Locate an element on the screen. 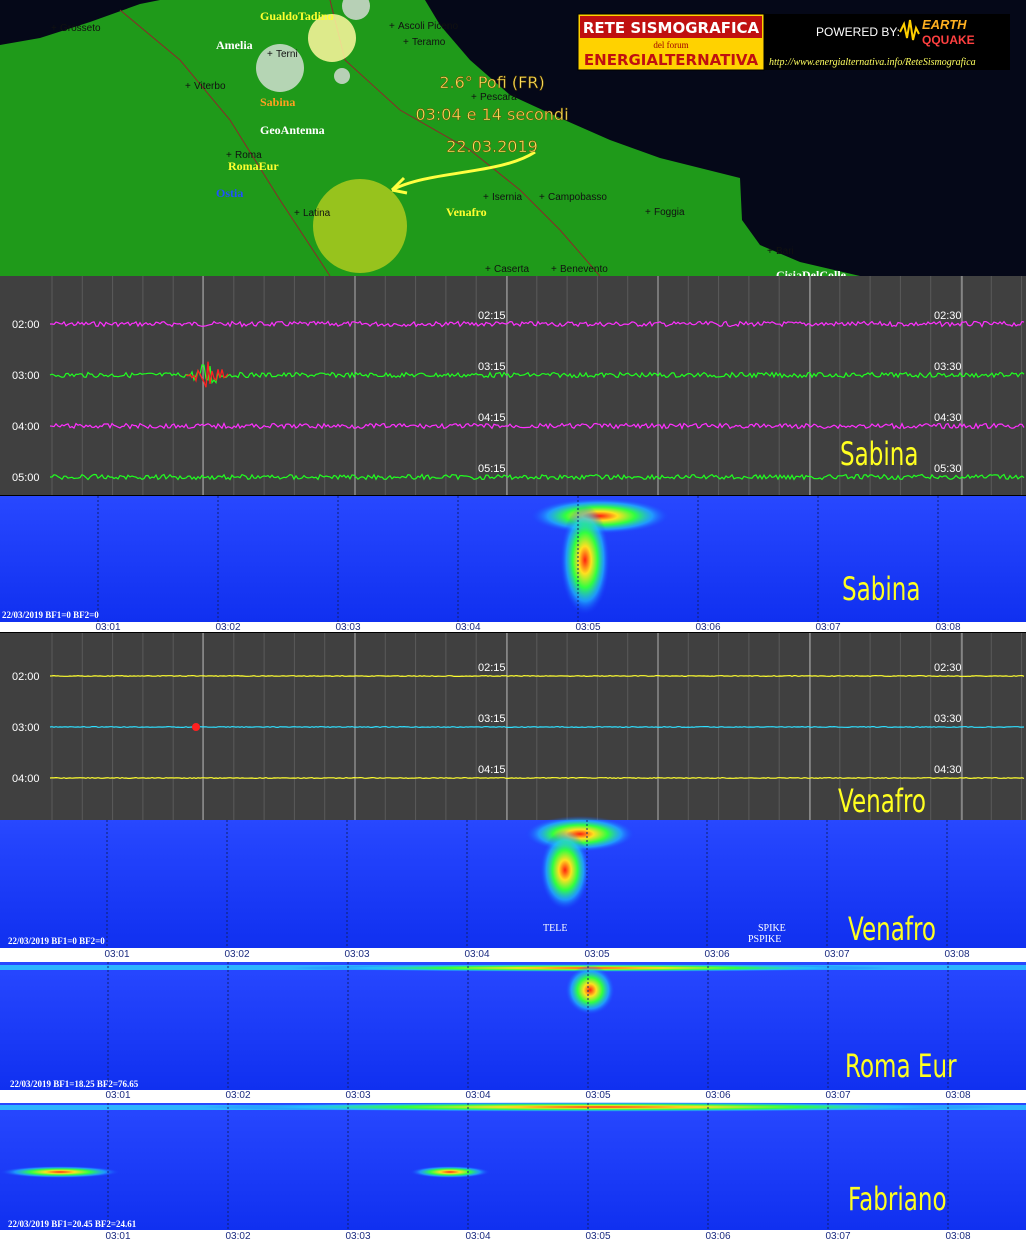  quake-burst is located at coordinates (207, 374).